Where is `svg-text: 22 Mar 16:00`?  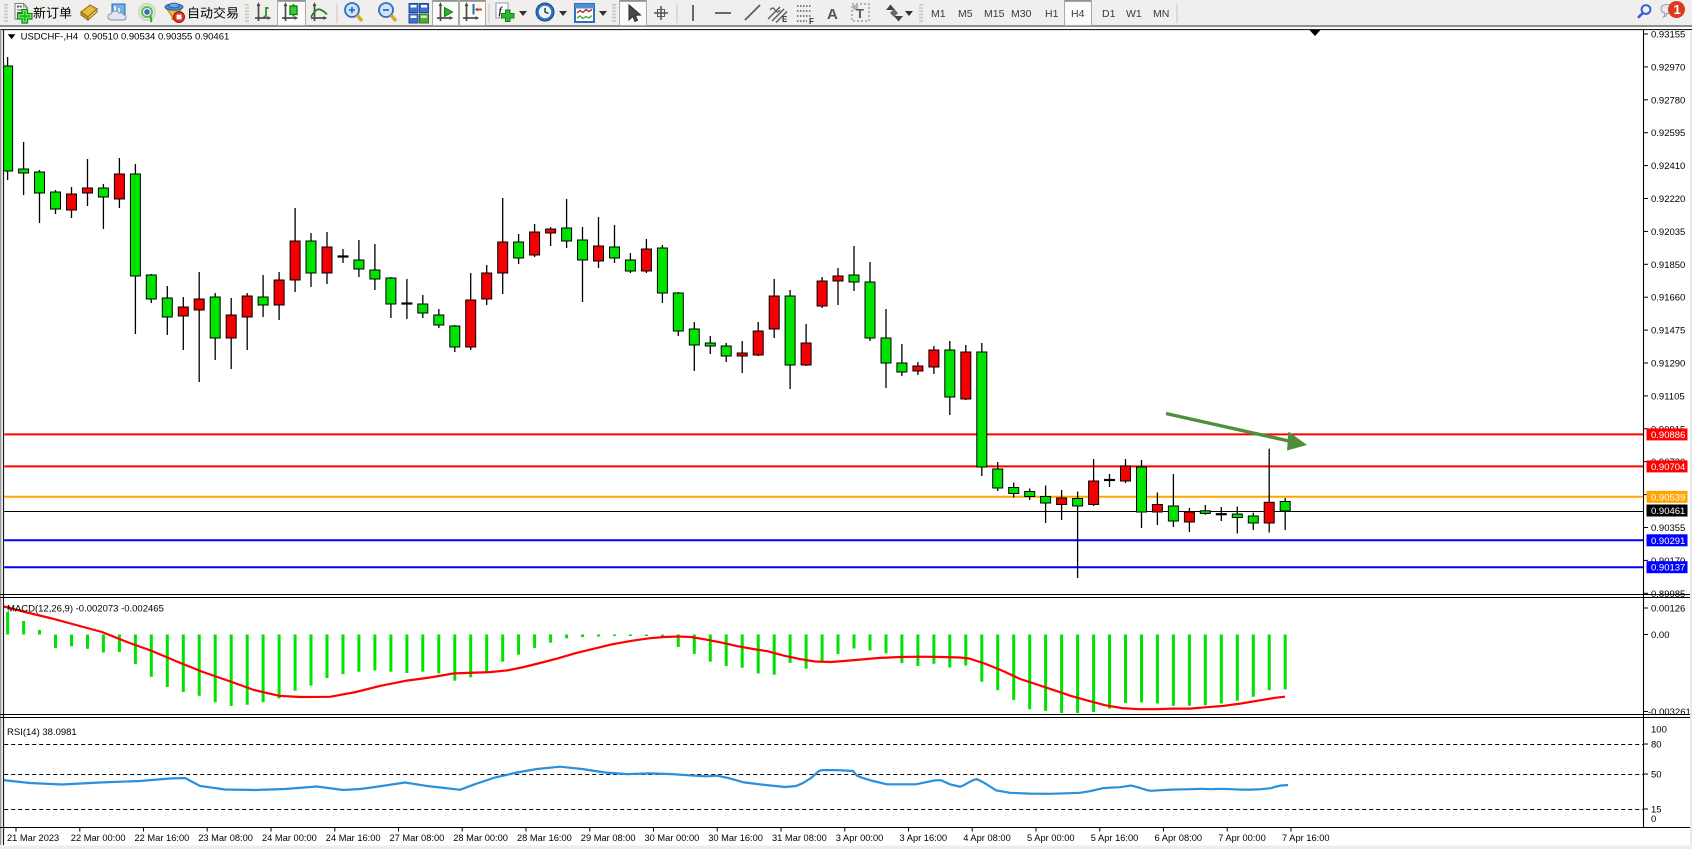
svg-text: 22 Mar 16:00 is located at coordinates (162, 838).